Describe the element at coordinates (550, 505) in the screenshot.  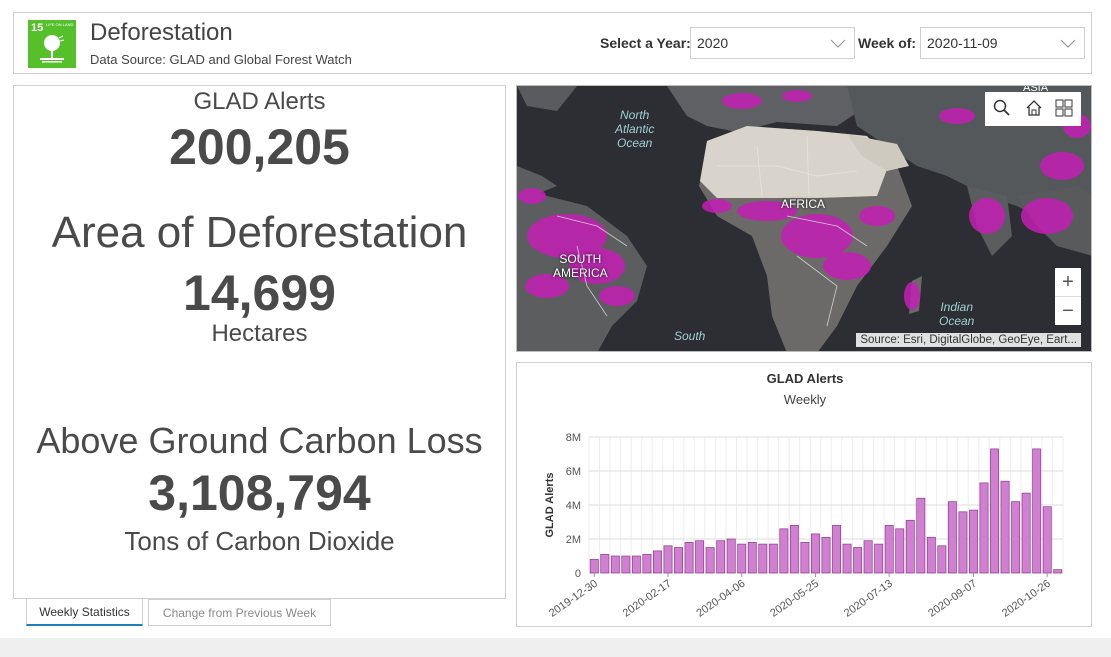
I see `chart-y-axis-label: GLAD Alerts` at that location.